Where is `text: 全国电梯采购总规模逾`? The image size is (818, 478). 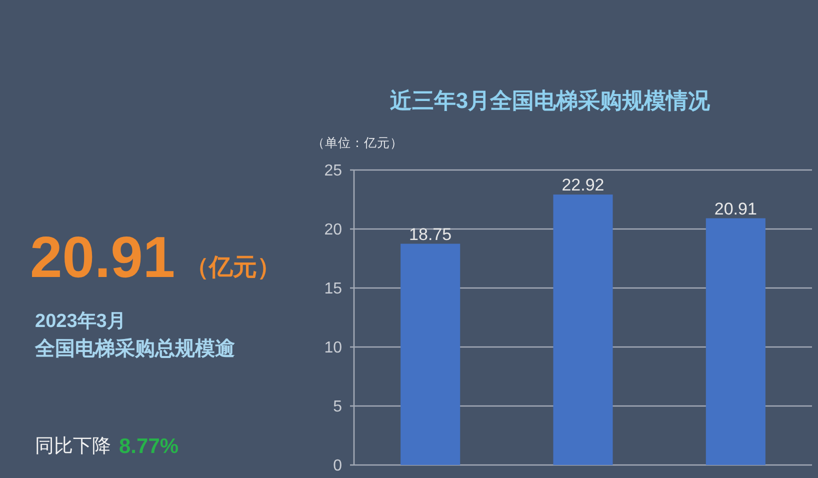 text: 全国电梯采购总规模逾 is located at coordinates (134, 348).